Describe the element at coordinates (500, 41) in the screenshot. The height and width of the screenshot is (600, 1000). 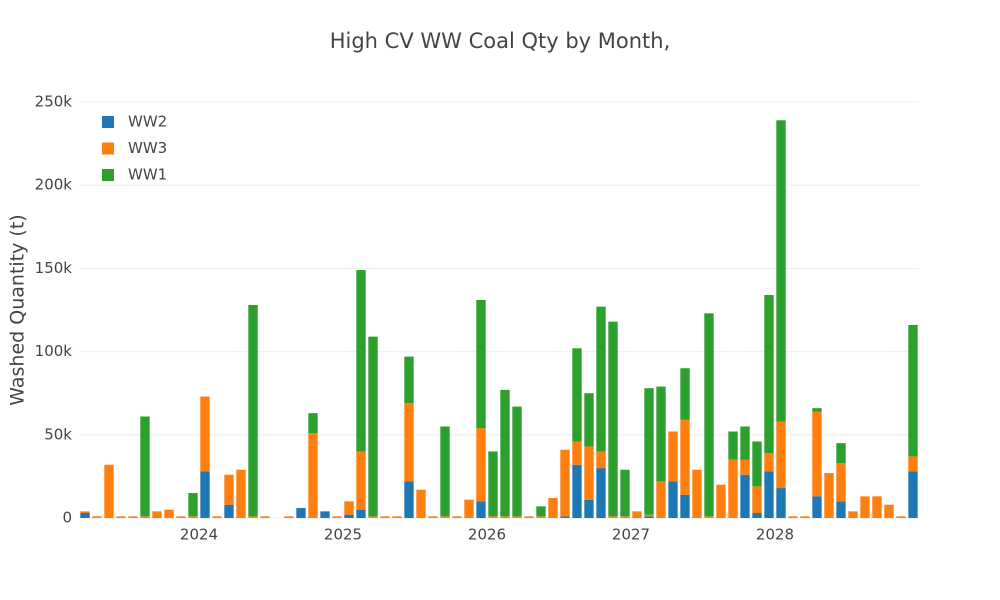
I see `chart-title: High CV WW Coal Qty by Month,` at that location.